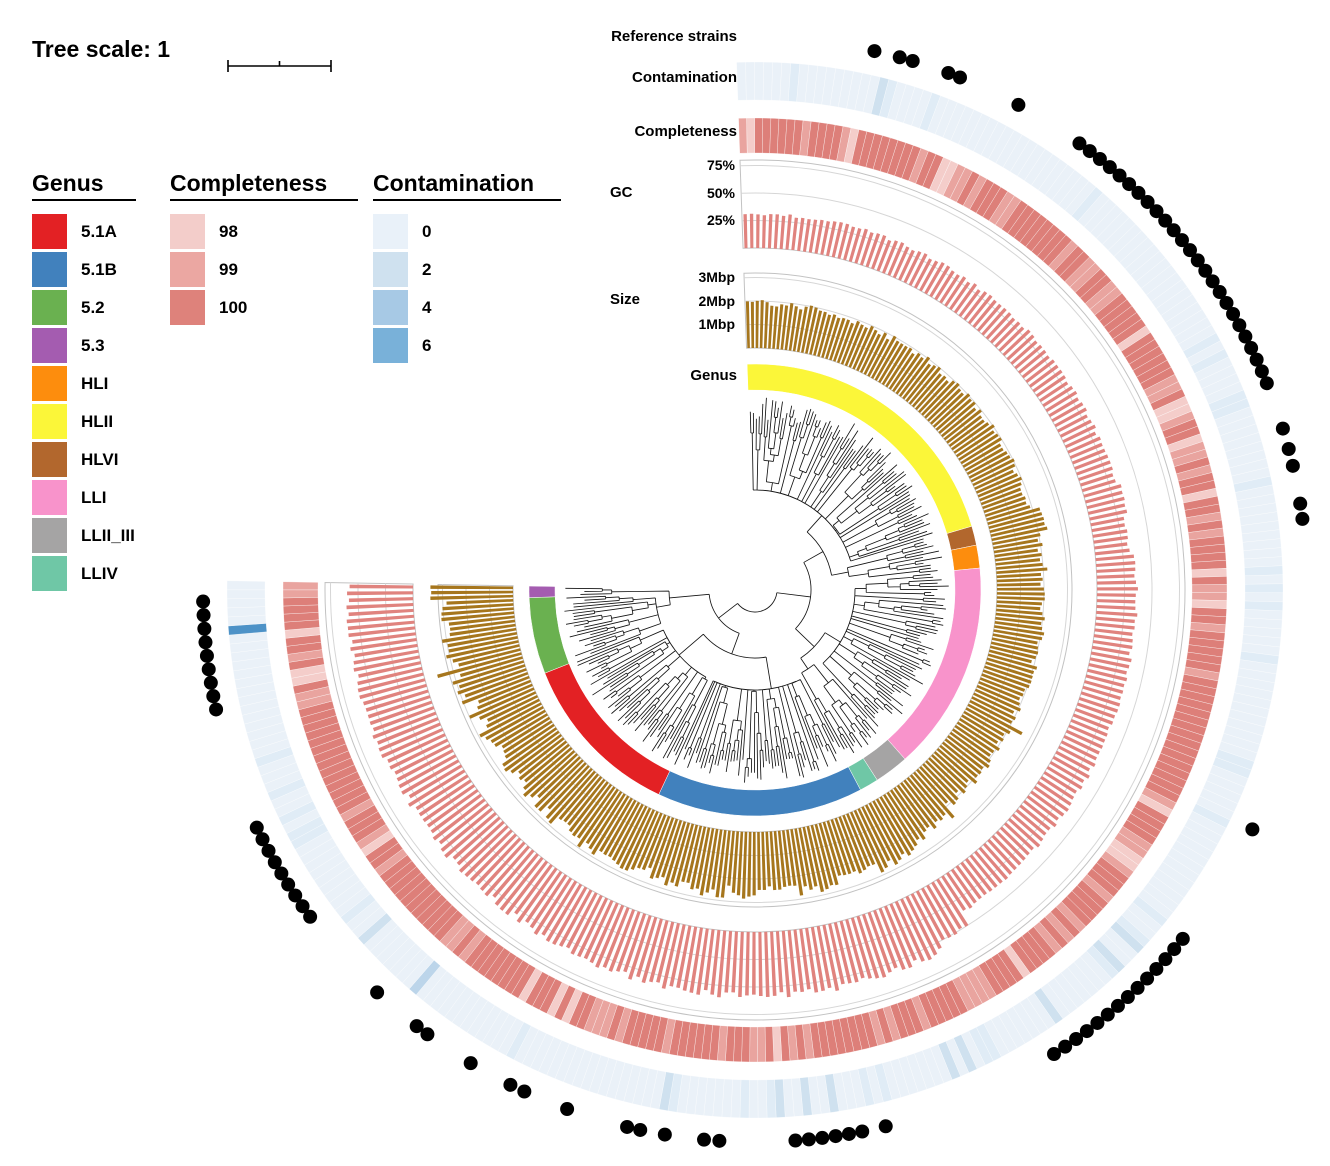 This screenshot has height=1166, width=1330. Describe the element at coordinates (84, 269) in the screenshot. I see `legend-item: 5.1B` at that location.